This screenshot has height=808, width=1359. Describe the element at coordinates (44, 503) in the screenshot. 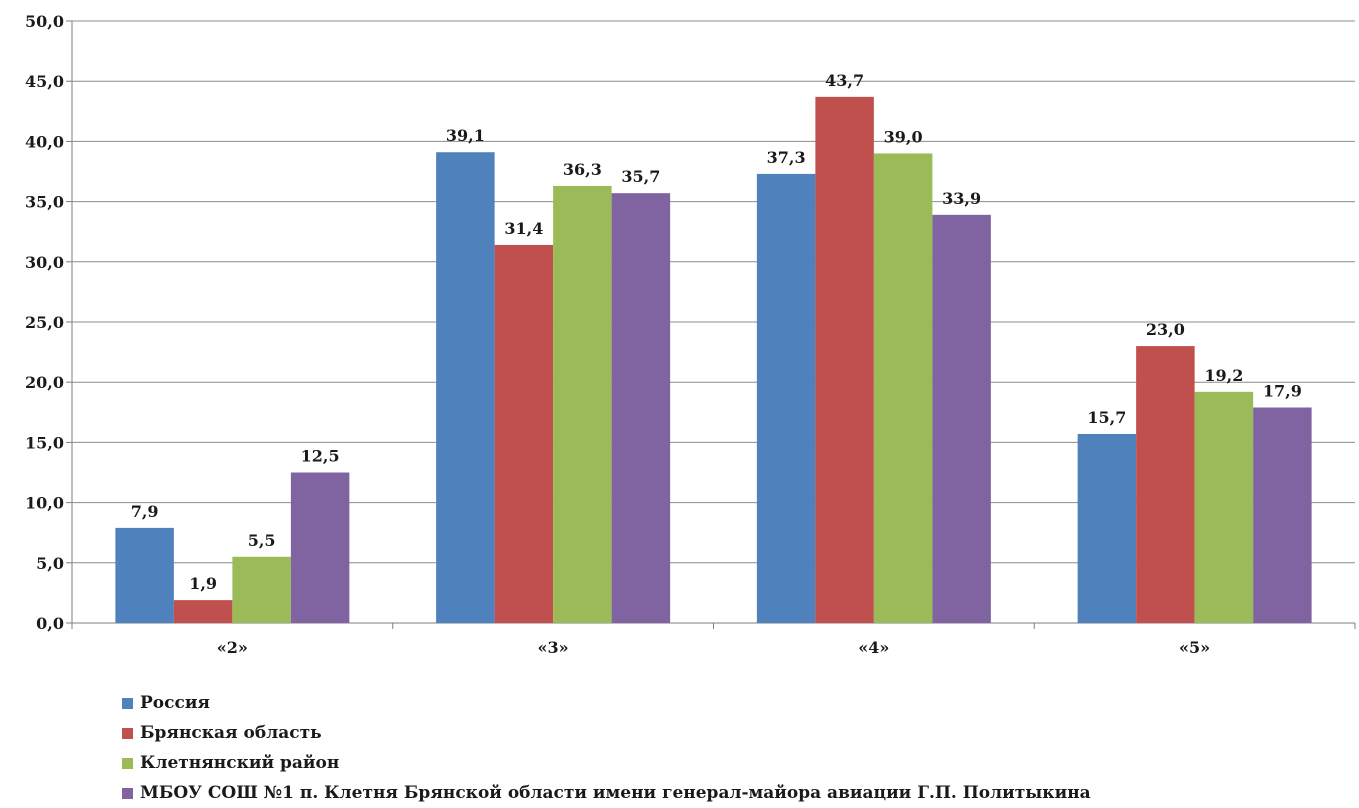

I see `y-tick-label: 10,0` at that location.